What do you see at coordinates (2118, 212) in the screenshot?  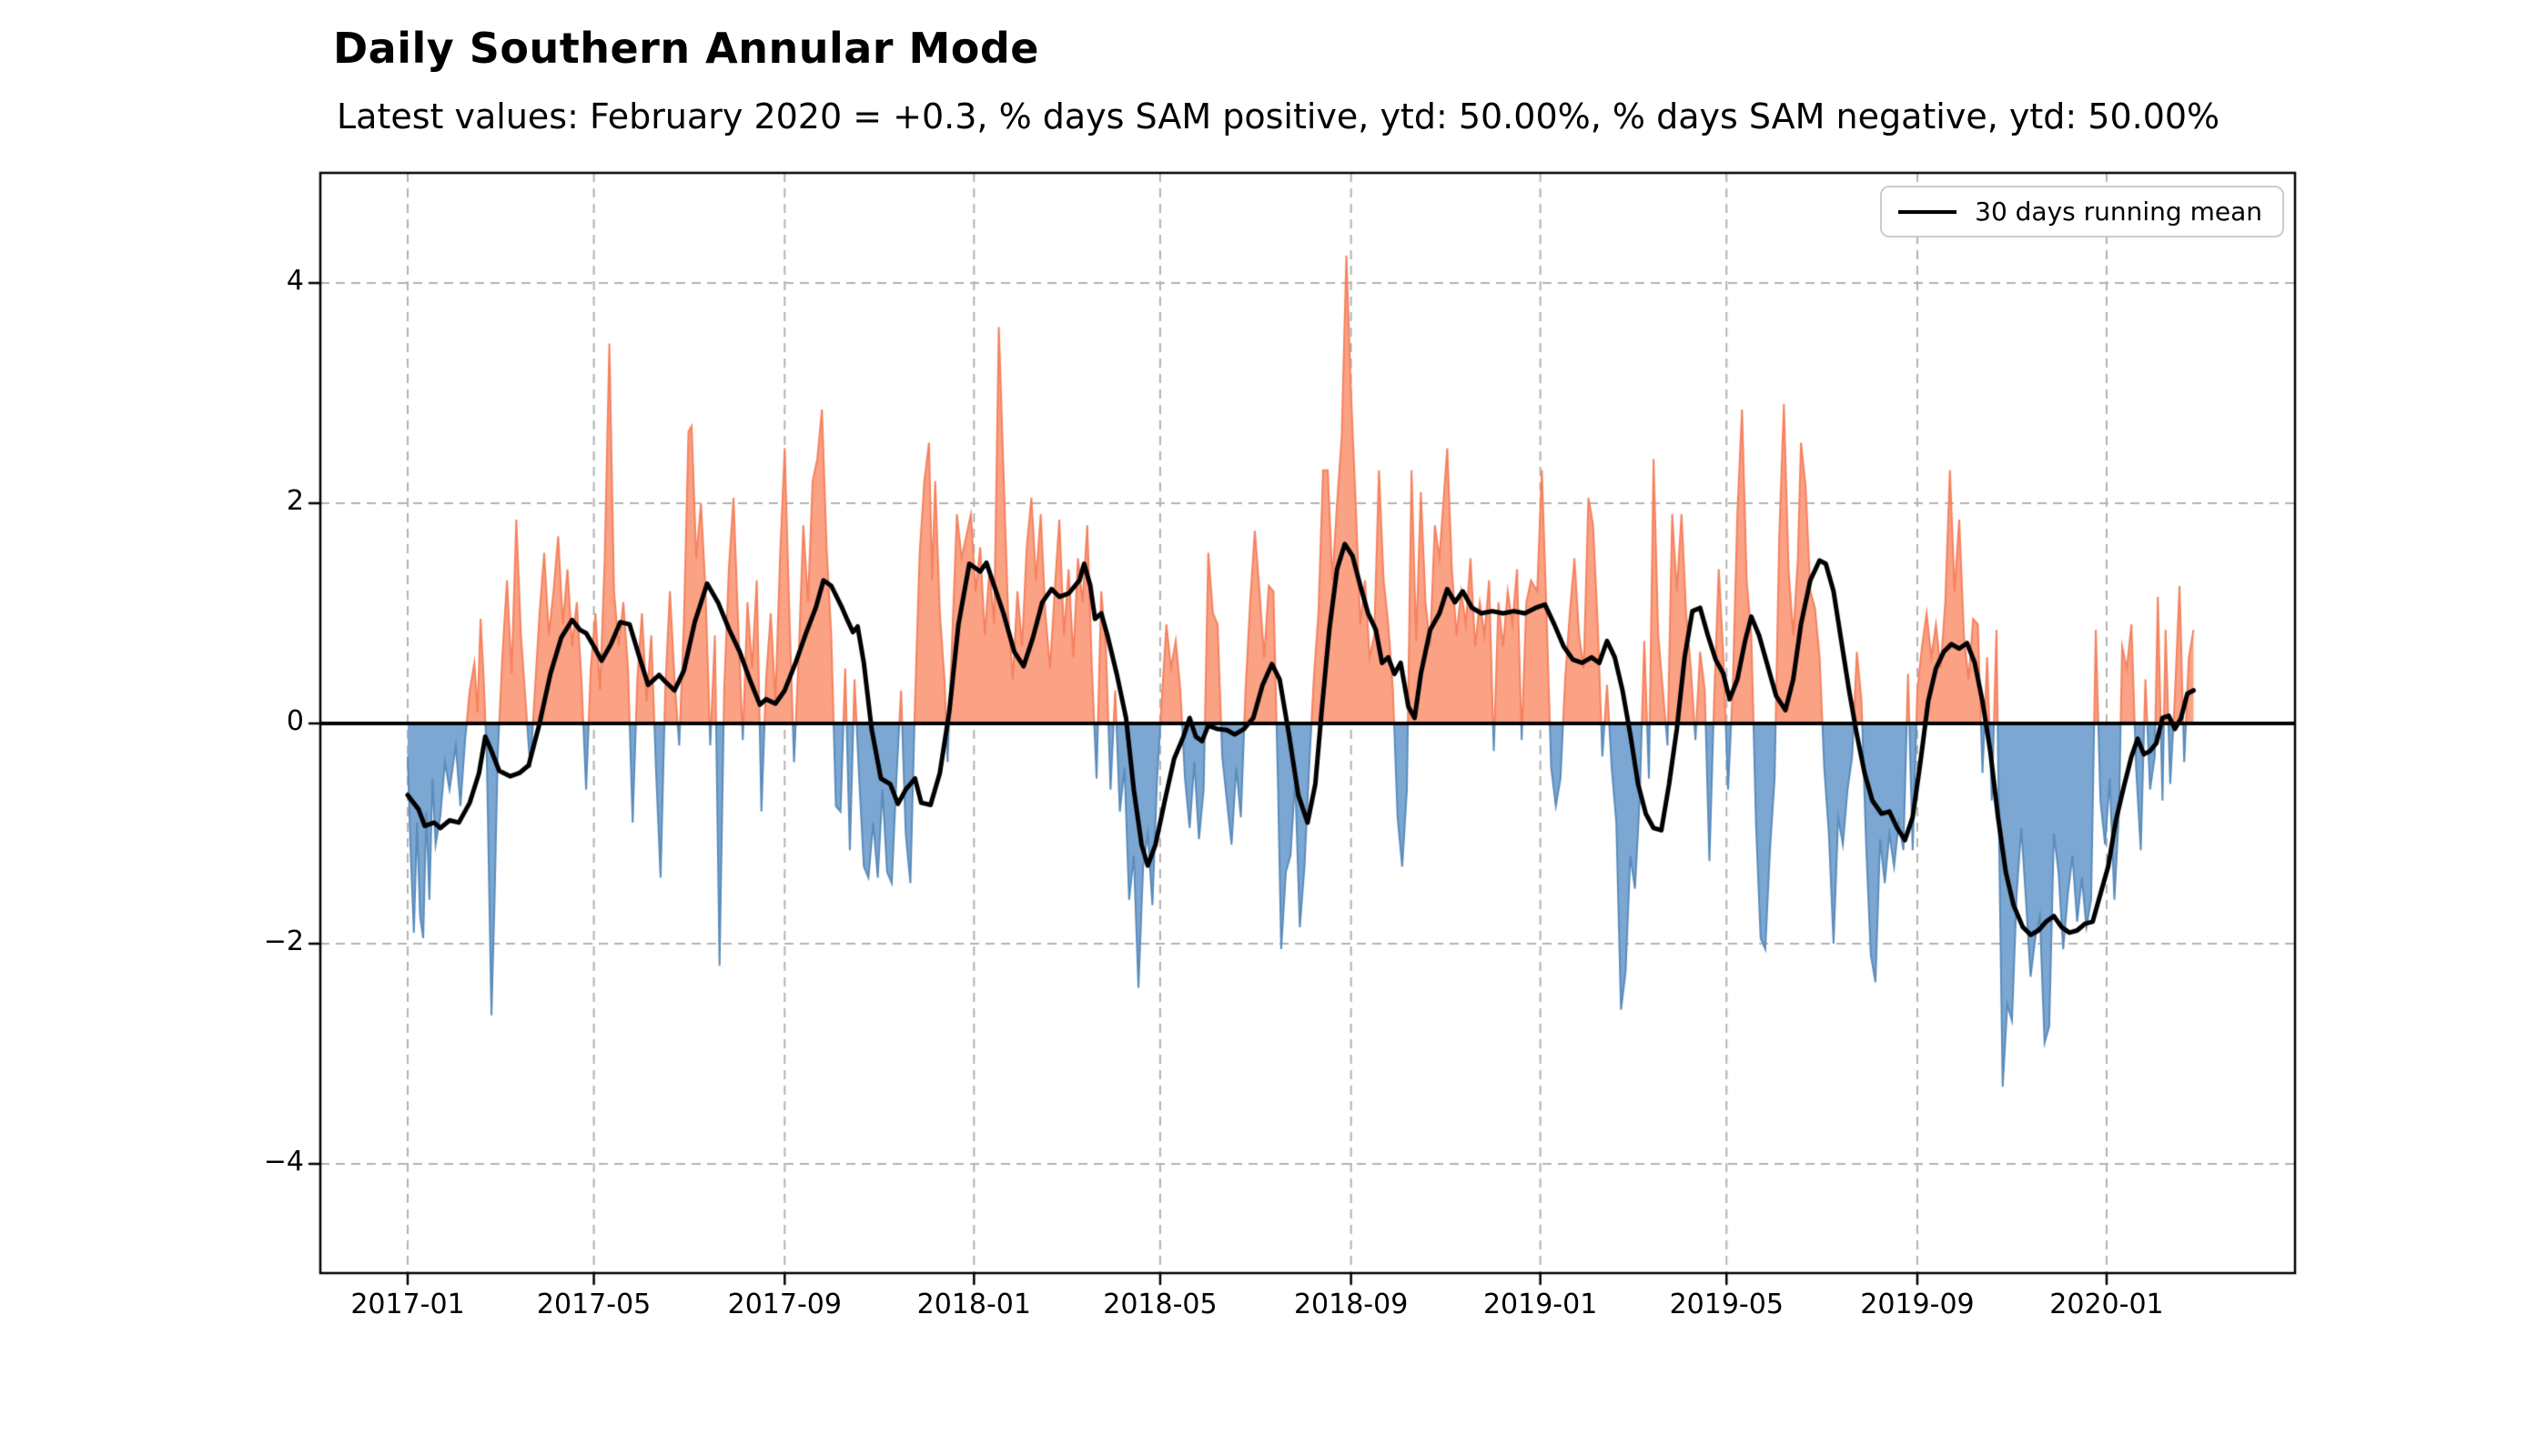 I see `legend-label: 30 days running mean` at bounding box center [2118, 212].